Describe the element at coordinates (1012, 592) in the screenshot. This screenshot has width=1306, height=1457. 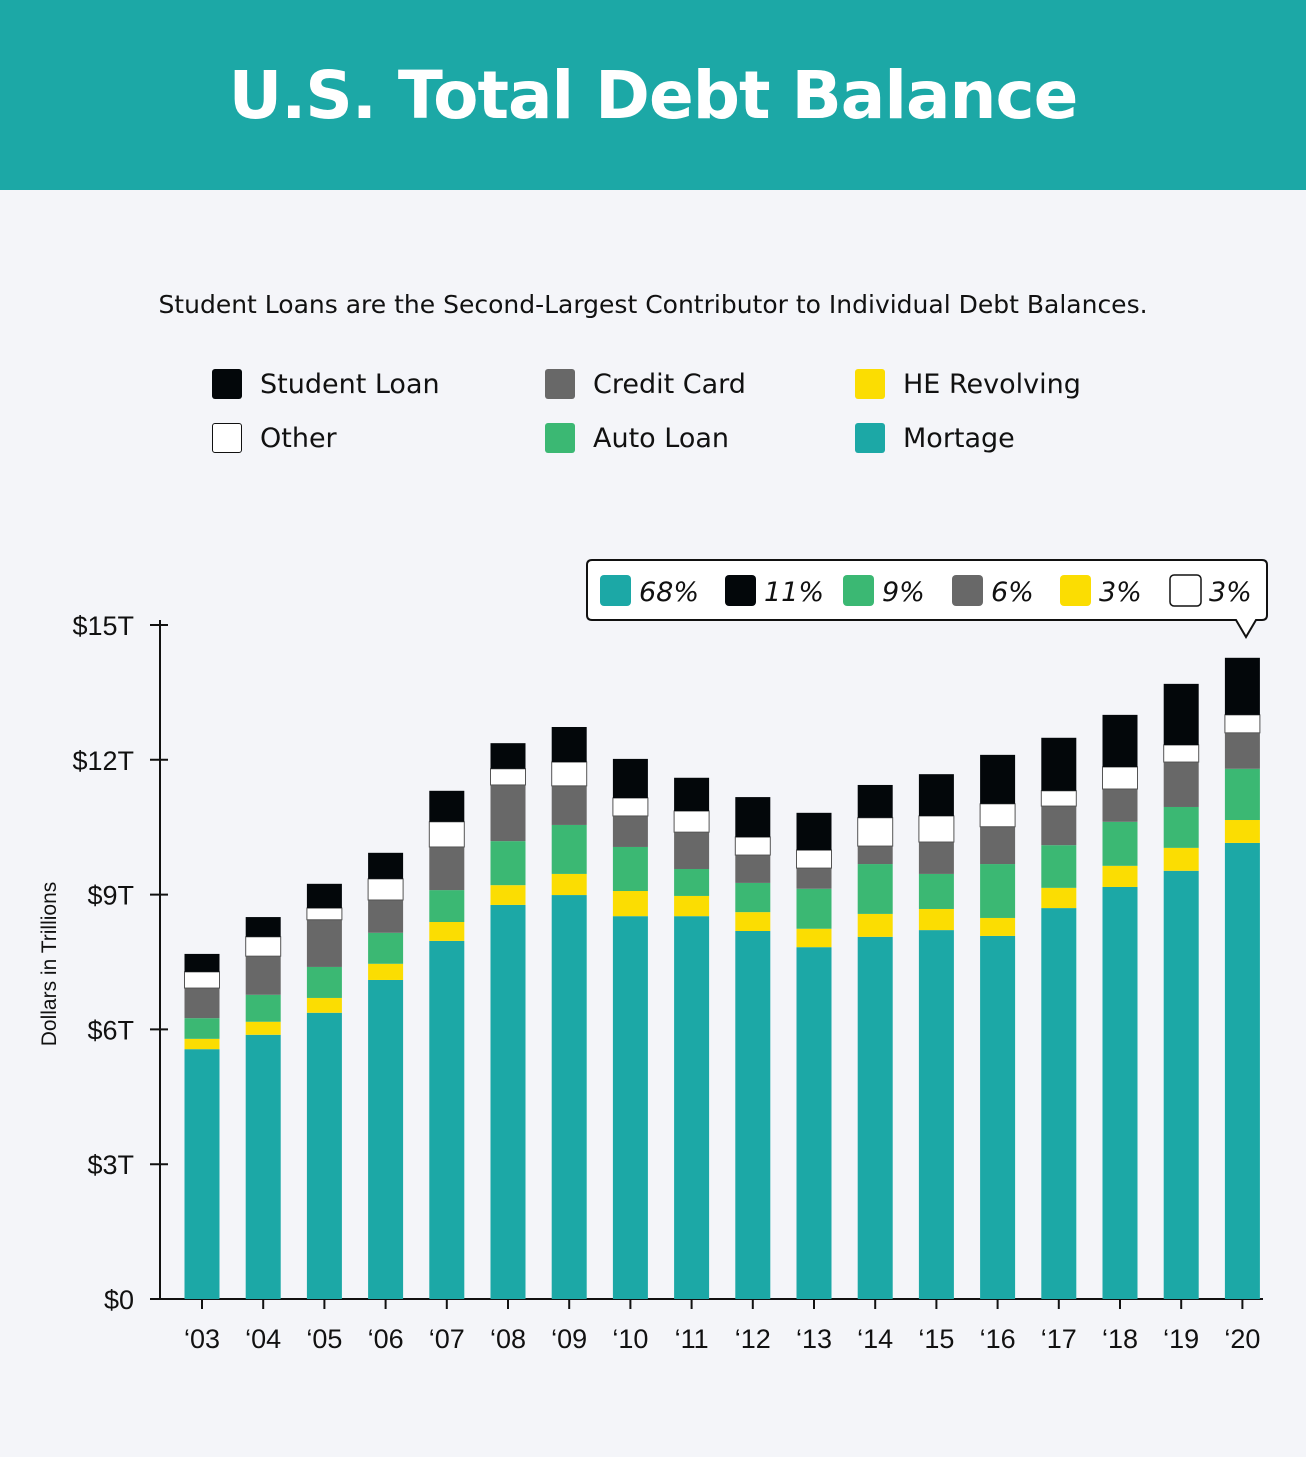
I see `share-label: 6%` at that location.